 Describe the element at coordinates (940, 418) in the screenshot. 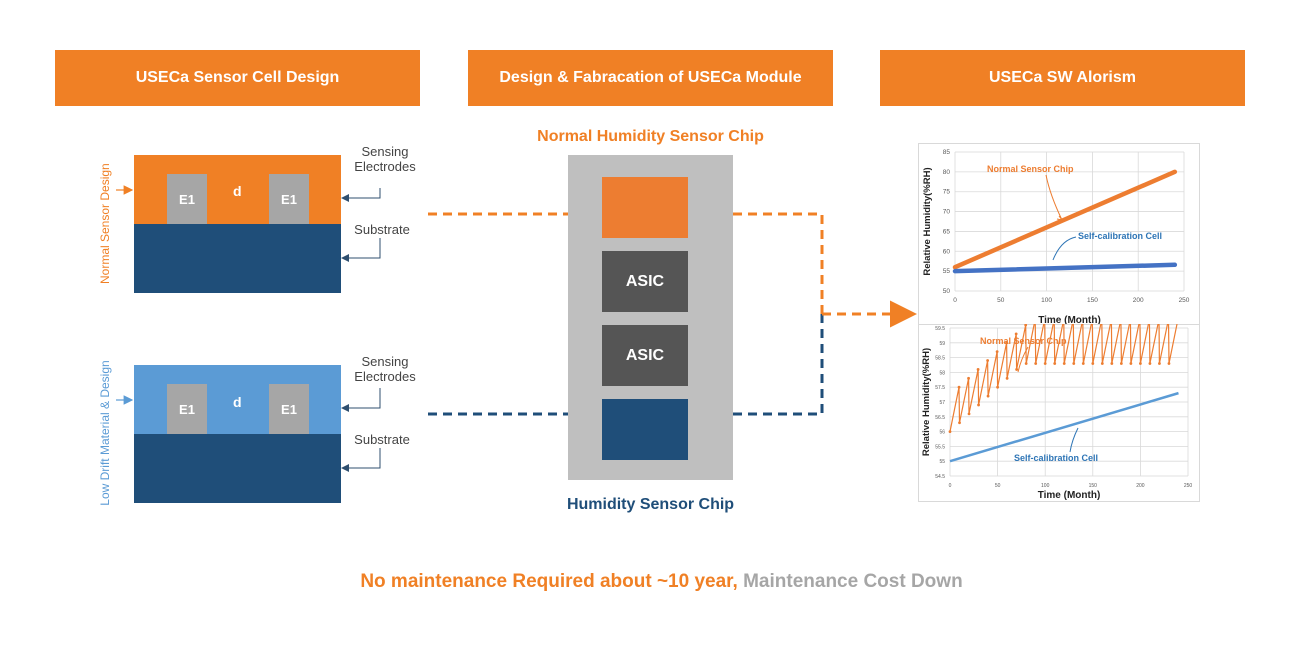

I see `y-tick-label: 56.5` at that location.